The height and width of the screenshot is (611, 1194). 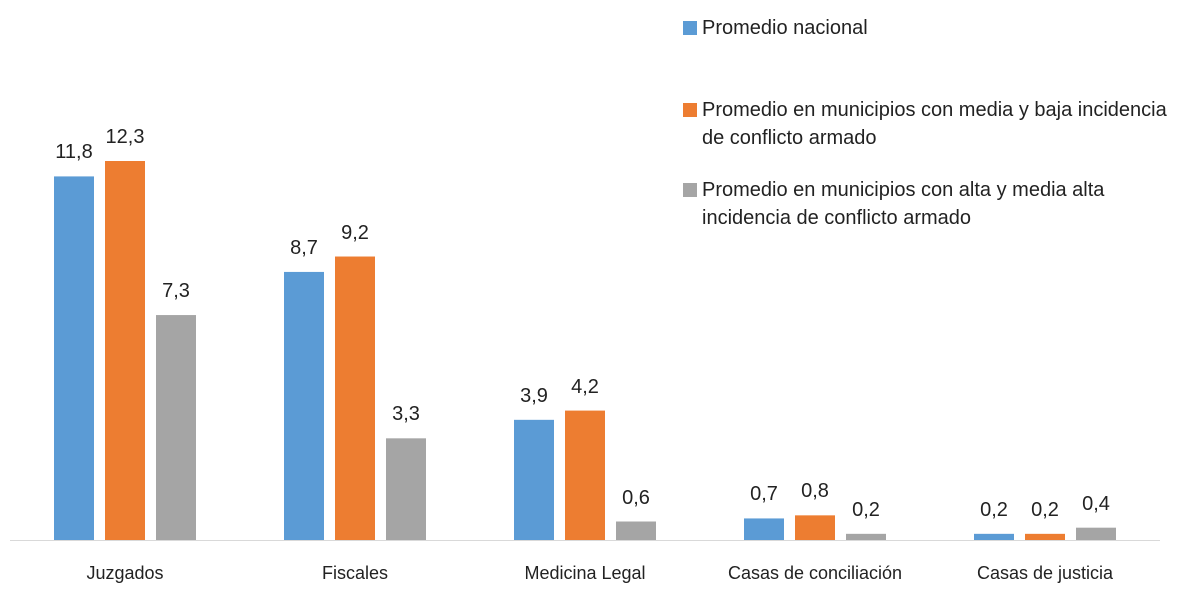 What do you see at coordinates (355, 232) in the screenshot?
I see `data-label: 9,2` at bounding box center [355, 232].